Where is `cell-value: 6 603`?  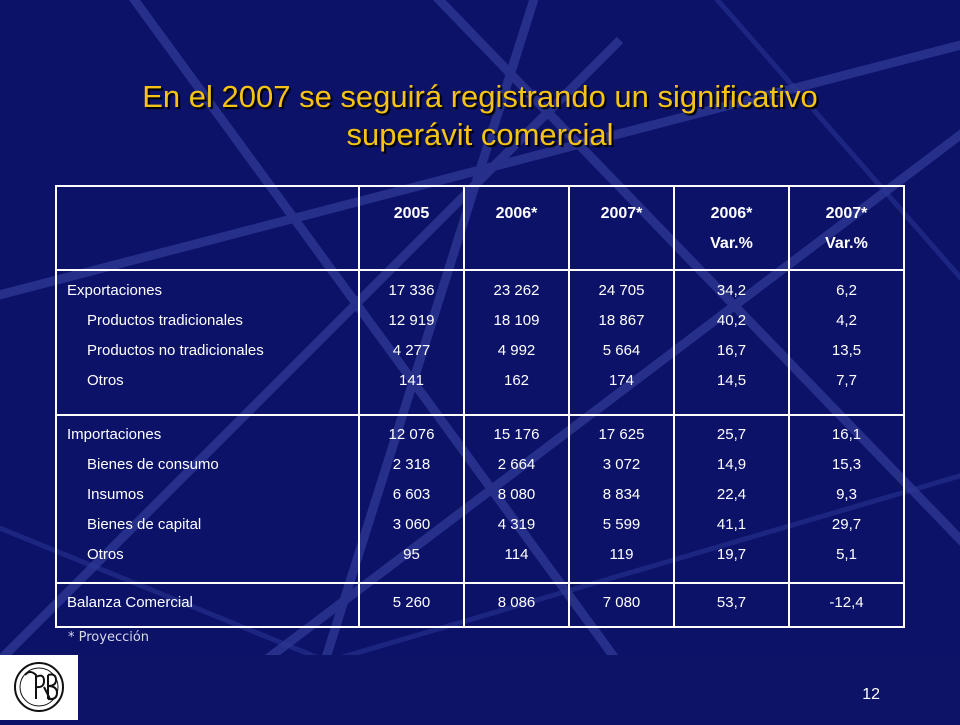
cell-value: 6 603 is located at coordinates (411, 494).